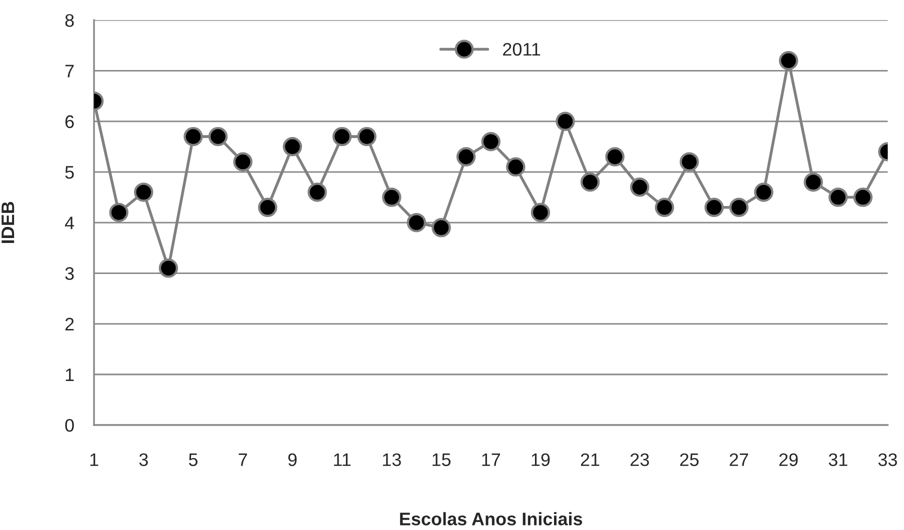 The height and width of the screenshot is (530, 904). Describe the element at coordinates (838, 459) in the screenshot. I see `x-tick-label: 31` at that location.